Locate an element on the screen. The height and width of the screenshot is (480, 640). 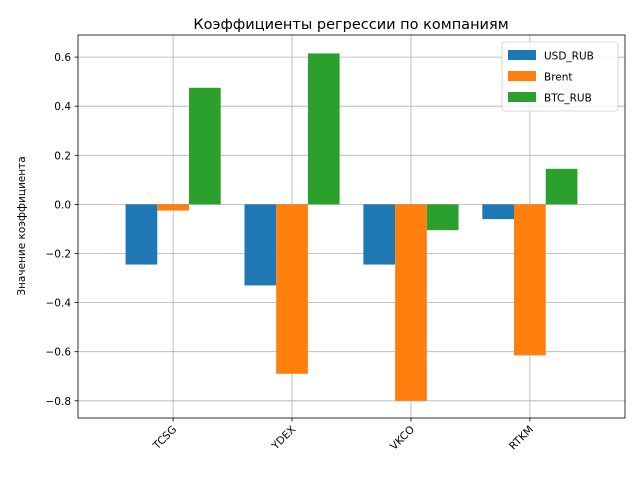
y-tick-label: 0.0 is located at coordinates (62, 205).